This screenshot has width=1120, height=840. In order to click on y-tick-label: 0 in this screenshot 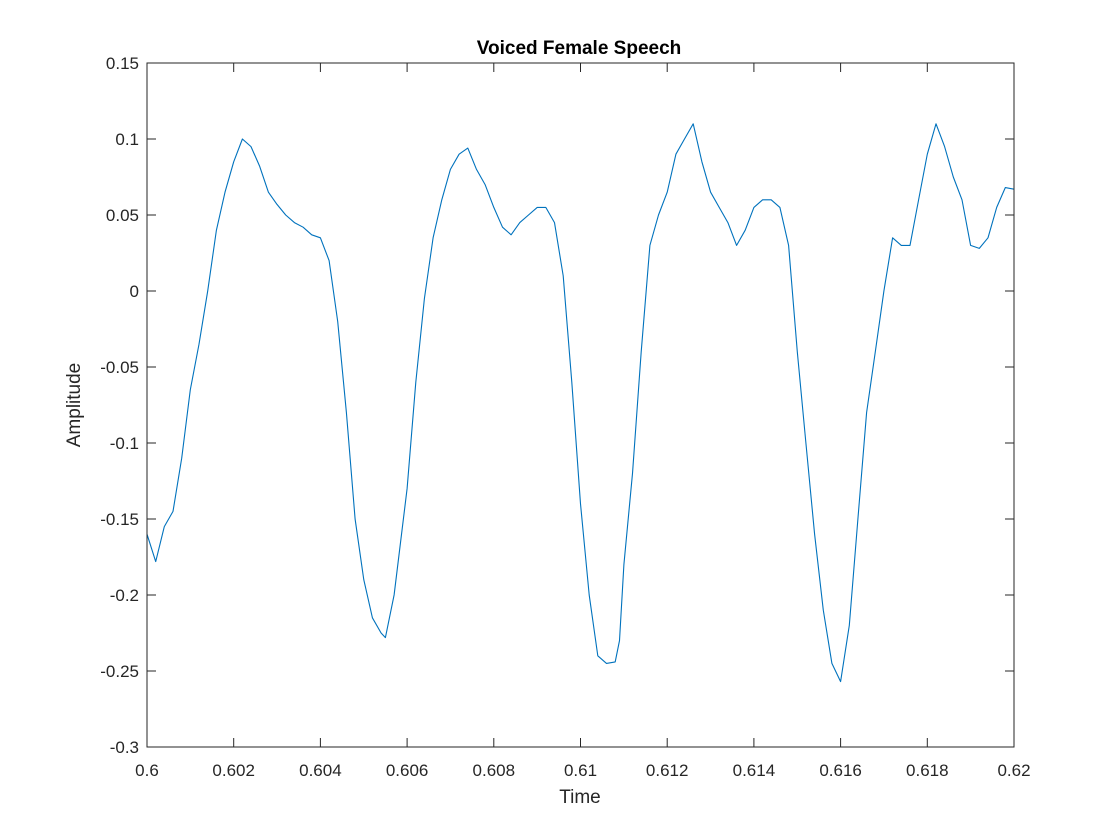, I will do `click(134, 291)`.